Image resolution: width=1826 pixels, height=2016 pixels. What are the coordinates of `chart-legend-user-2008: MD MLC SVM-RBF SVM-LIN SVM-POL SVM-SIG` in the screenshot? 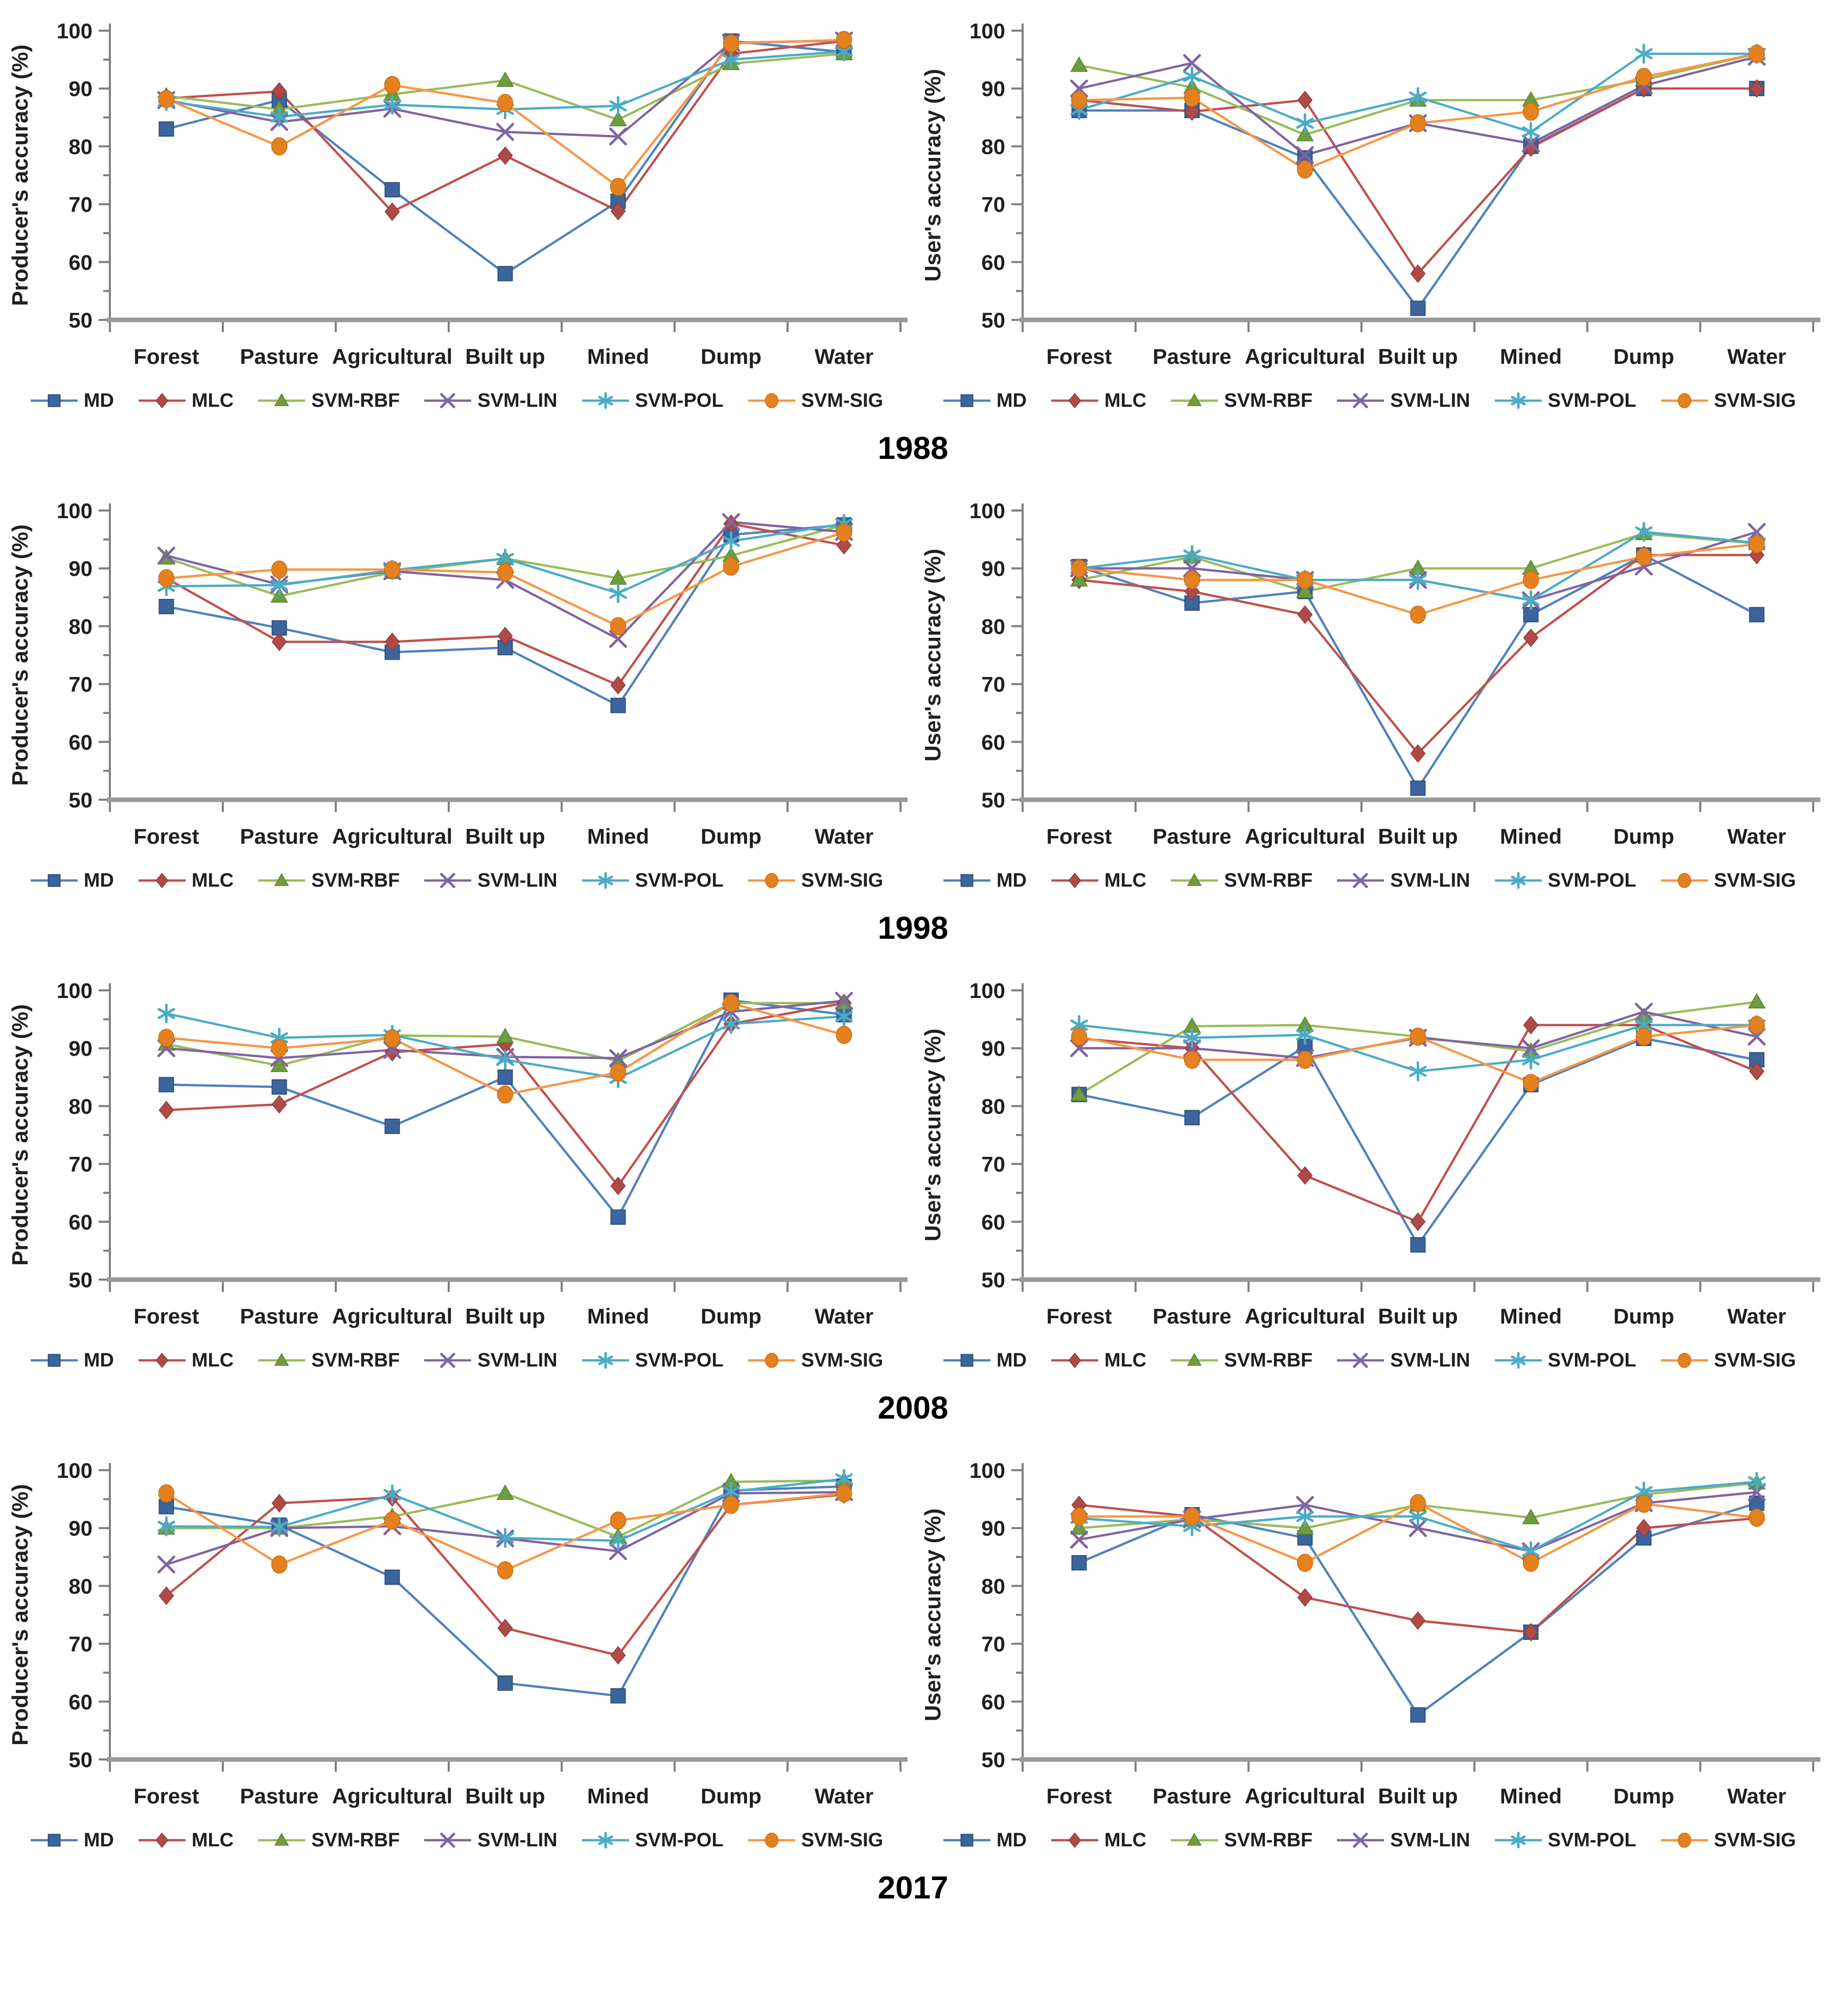 It's located at (1369, 1360).